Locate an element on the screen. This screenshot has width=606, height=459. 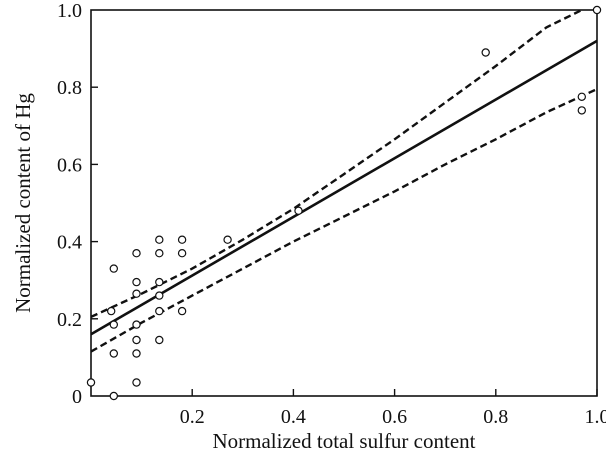
y-tick-label: 0.8 is located at coordinates (69, 88).